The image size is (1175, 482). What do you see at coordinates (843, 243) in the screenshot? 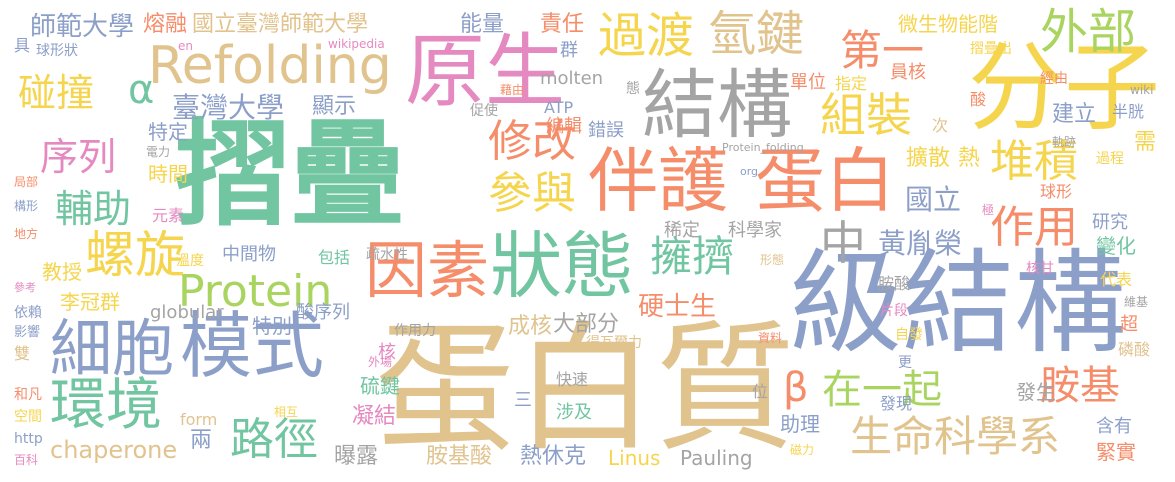
I see `word-middle: 中` at bounding box center [843, 243].